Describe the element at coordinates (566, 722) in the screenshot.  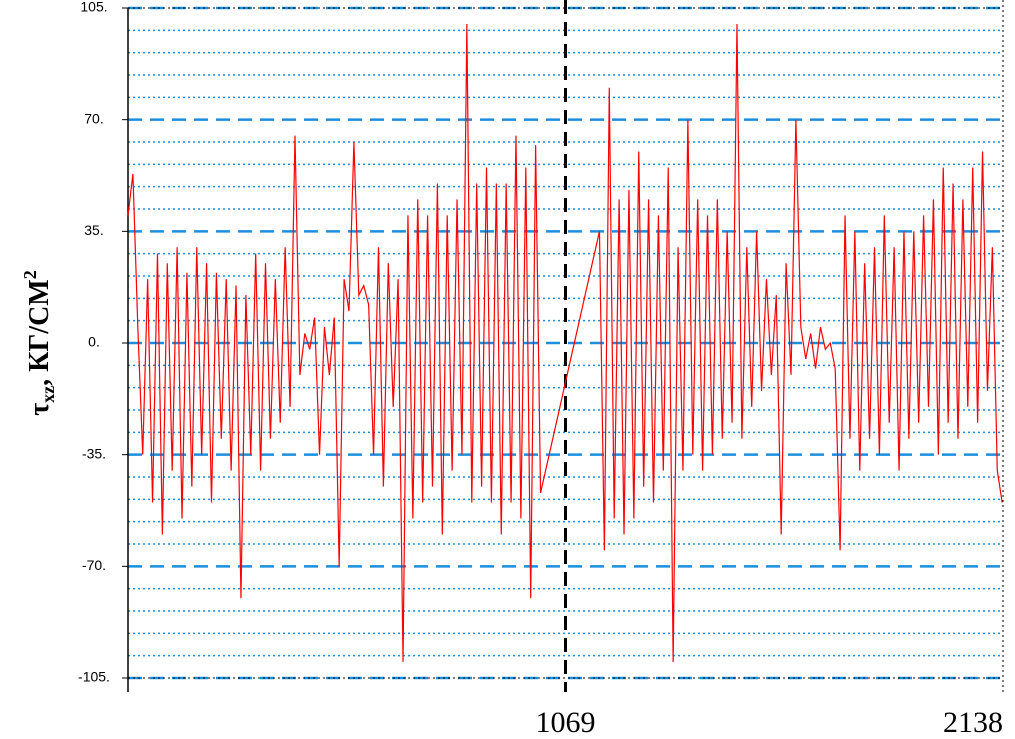
I see `x-tick-label: 1069` at that location.